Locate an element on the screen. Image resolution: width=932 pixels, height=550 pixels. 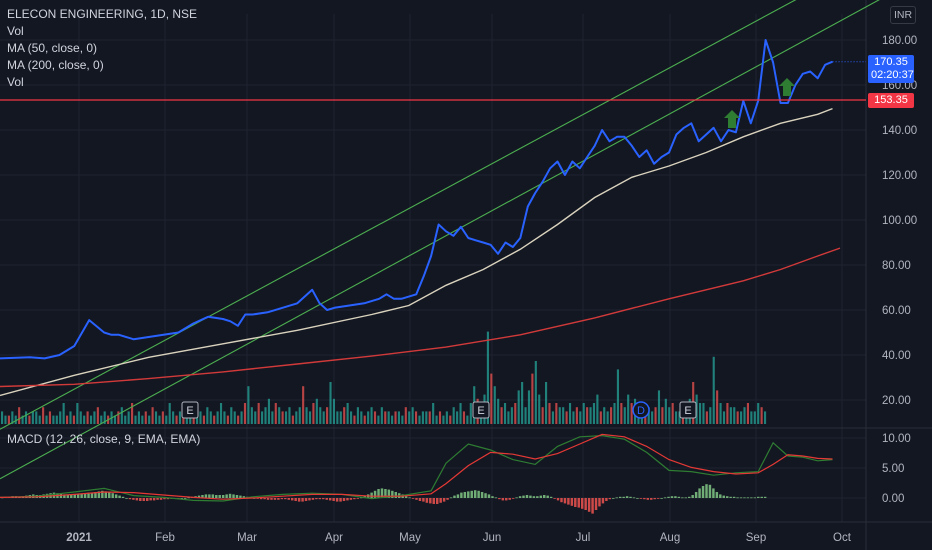
price-tick-label: 80.00 is located at coordinates (896, 266).